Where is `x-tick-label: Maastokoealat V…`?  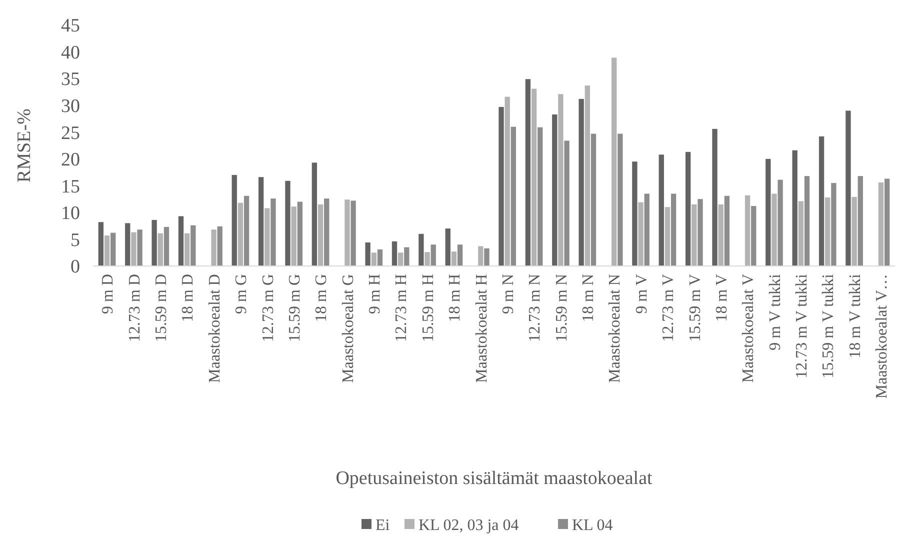 x-tick-label: Maastokoealat V… is located at coordinates (882, 336).